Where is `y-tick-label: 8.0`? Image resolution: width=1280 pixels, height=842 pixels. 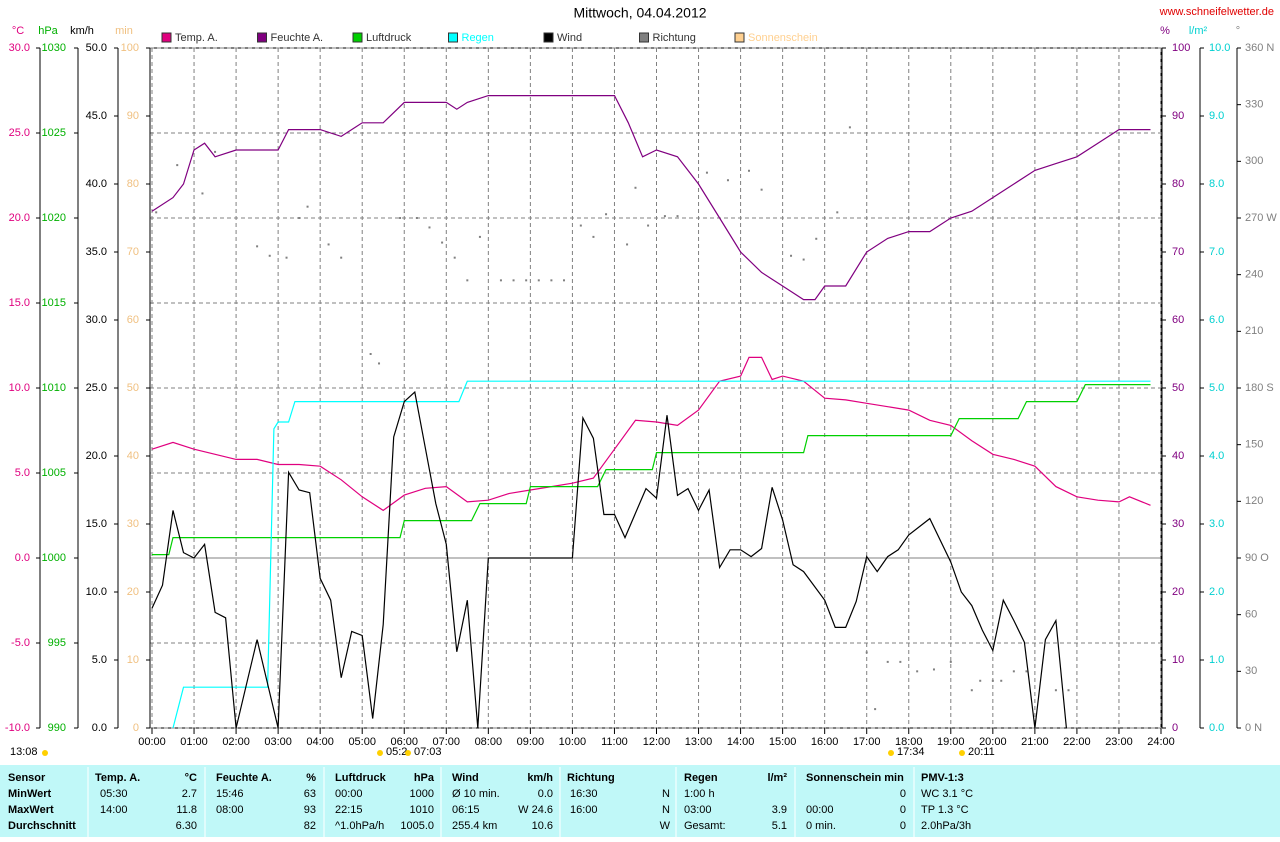
y-tick-label: 8.0 is located at coordinates (1216, 184).